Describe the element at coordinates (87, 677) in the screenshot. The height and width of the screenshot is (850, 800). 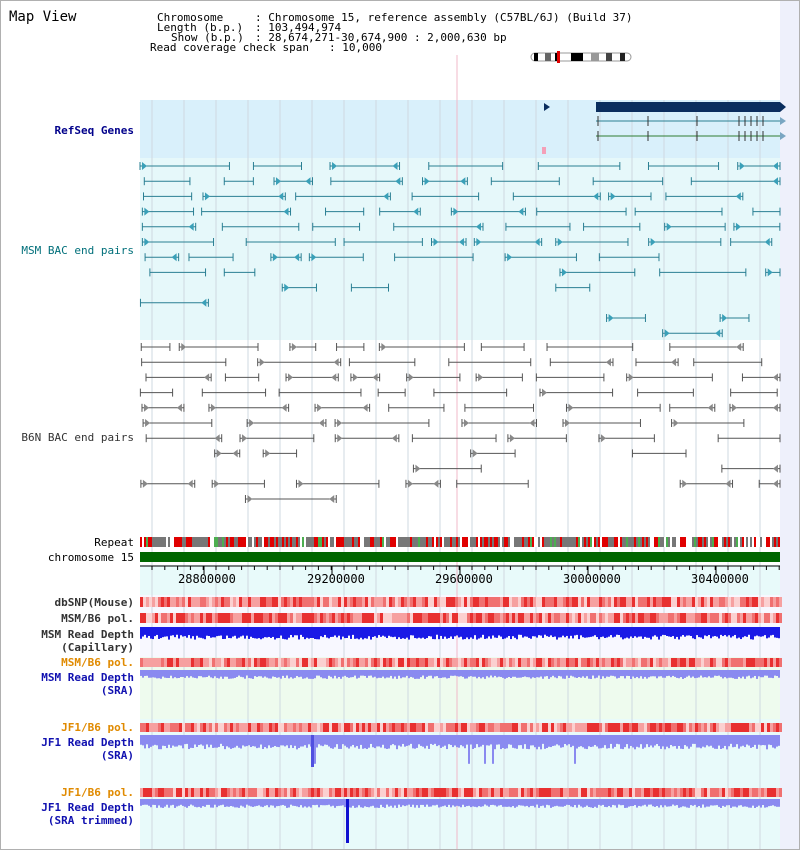
I see `track-label-msm-depth-sra: MSM Read Depth` at that location.